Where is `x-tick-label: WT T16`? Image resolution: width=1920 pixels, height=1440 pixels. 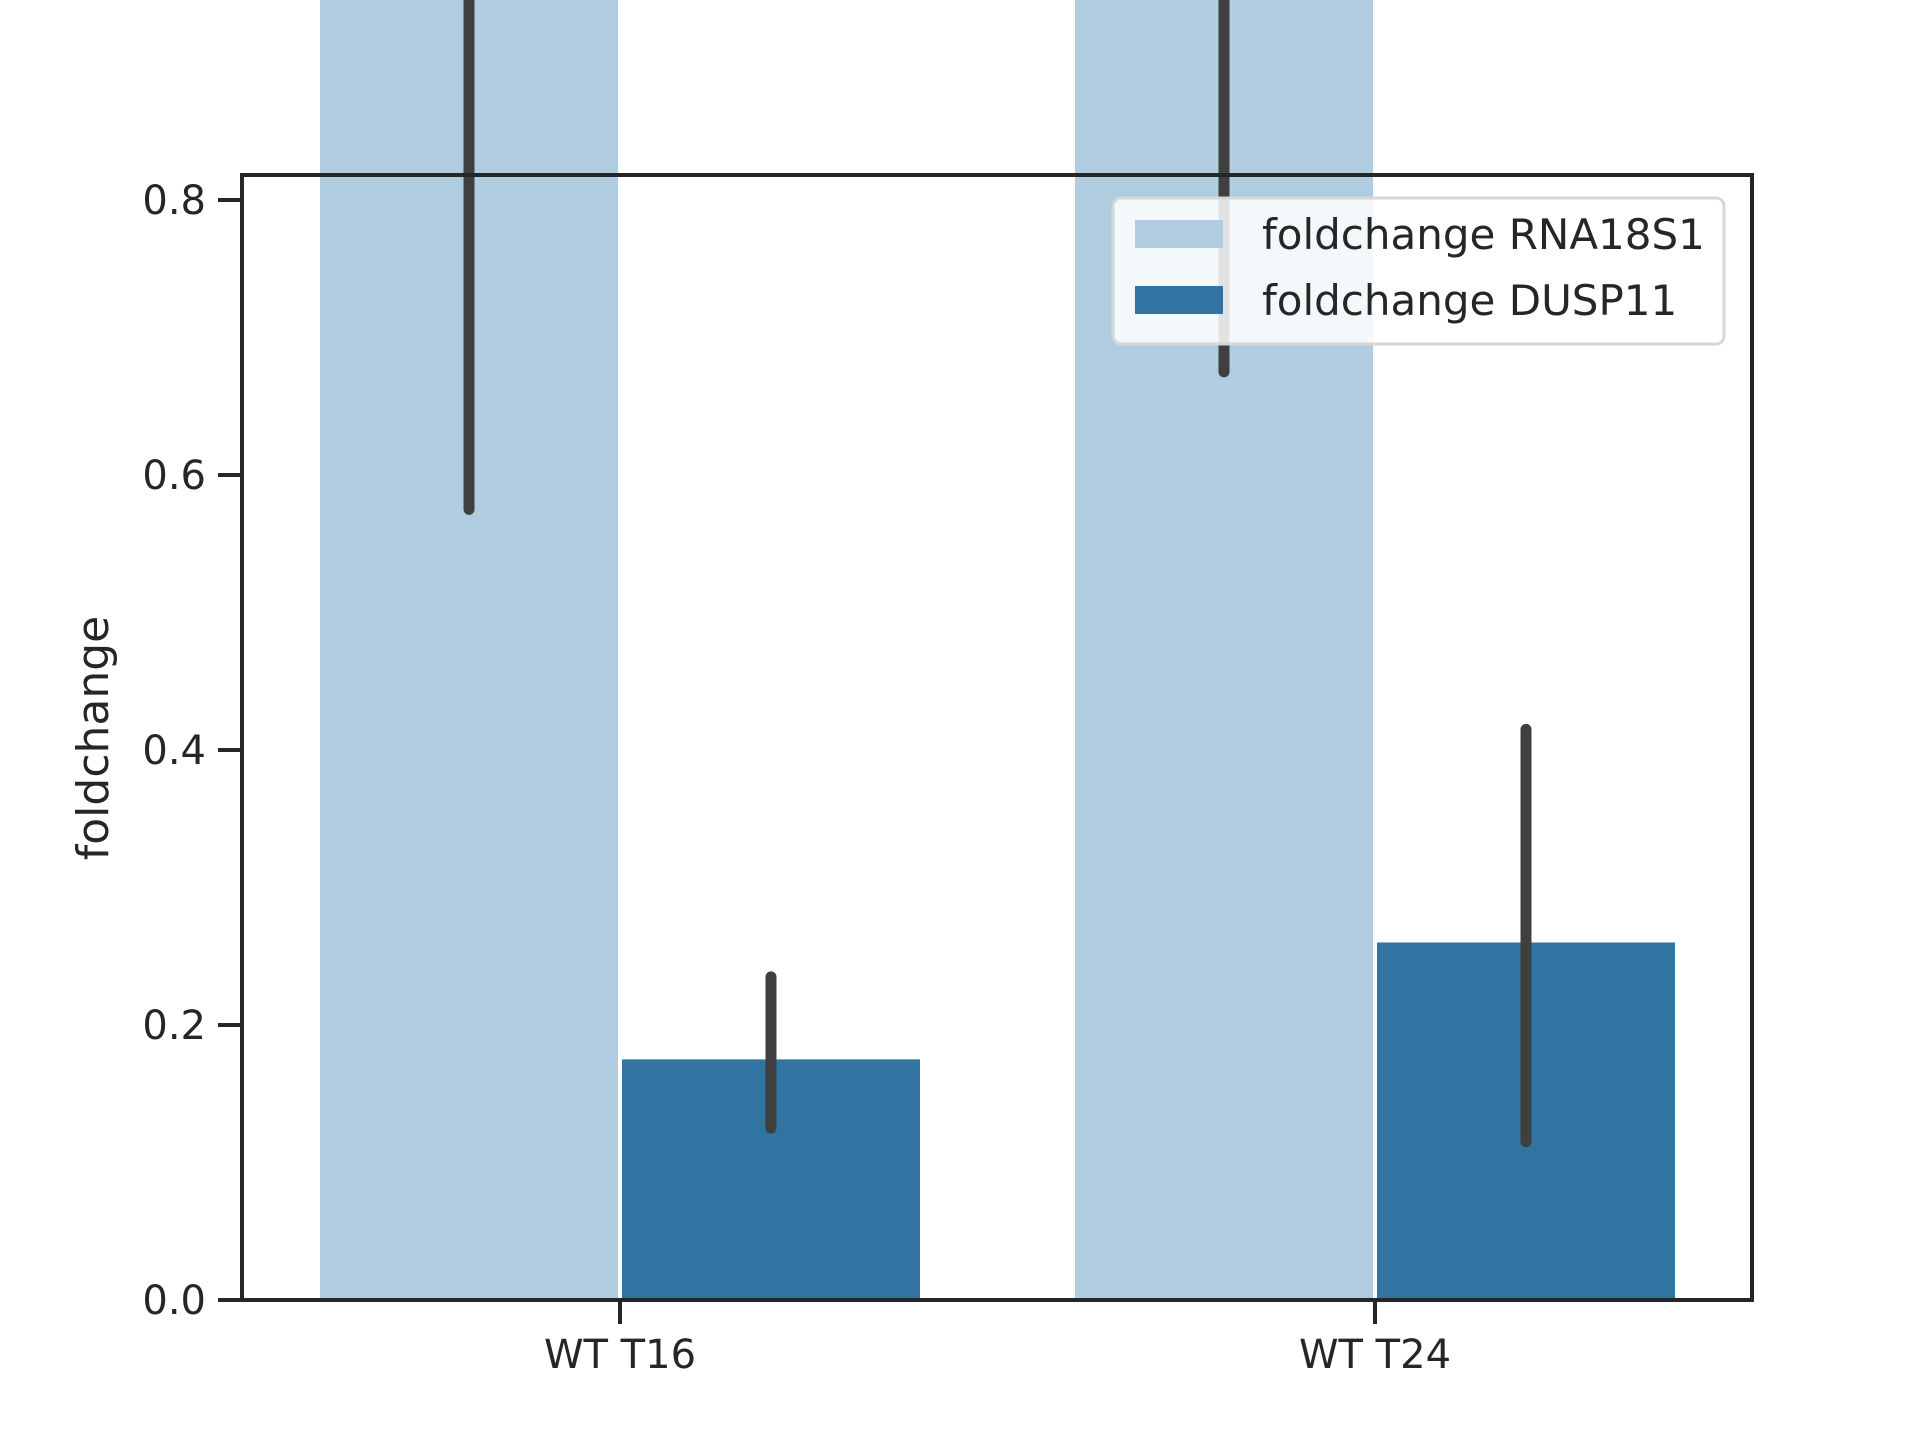 x-tick-label: WT T16 is located at coordinates (620, 1355).